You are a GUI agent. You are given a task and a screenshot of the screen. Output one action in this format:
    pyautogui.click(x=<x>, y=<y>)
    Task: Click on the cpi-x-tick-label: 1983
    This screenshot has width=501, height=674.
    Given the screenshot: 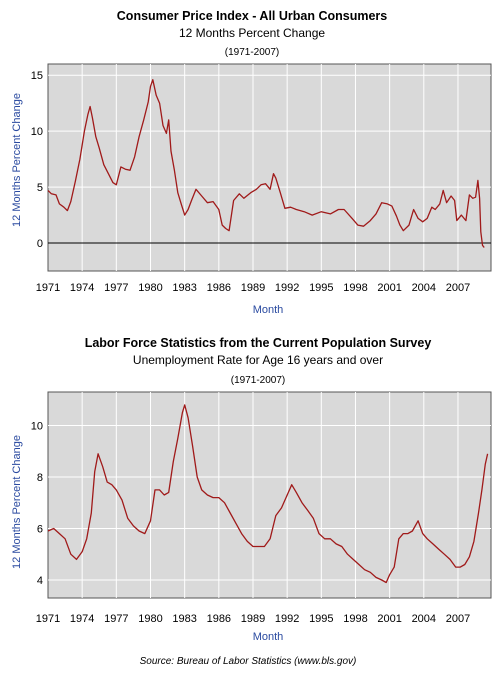 What is the action you would take?
    pyautogui.click(x=184, y=288)
    